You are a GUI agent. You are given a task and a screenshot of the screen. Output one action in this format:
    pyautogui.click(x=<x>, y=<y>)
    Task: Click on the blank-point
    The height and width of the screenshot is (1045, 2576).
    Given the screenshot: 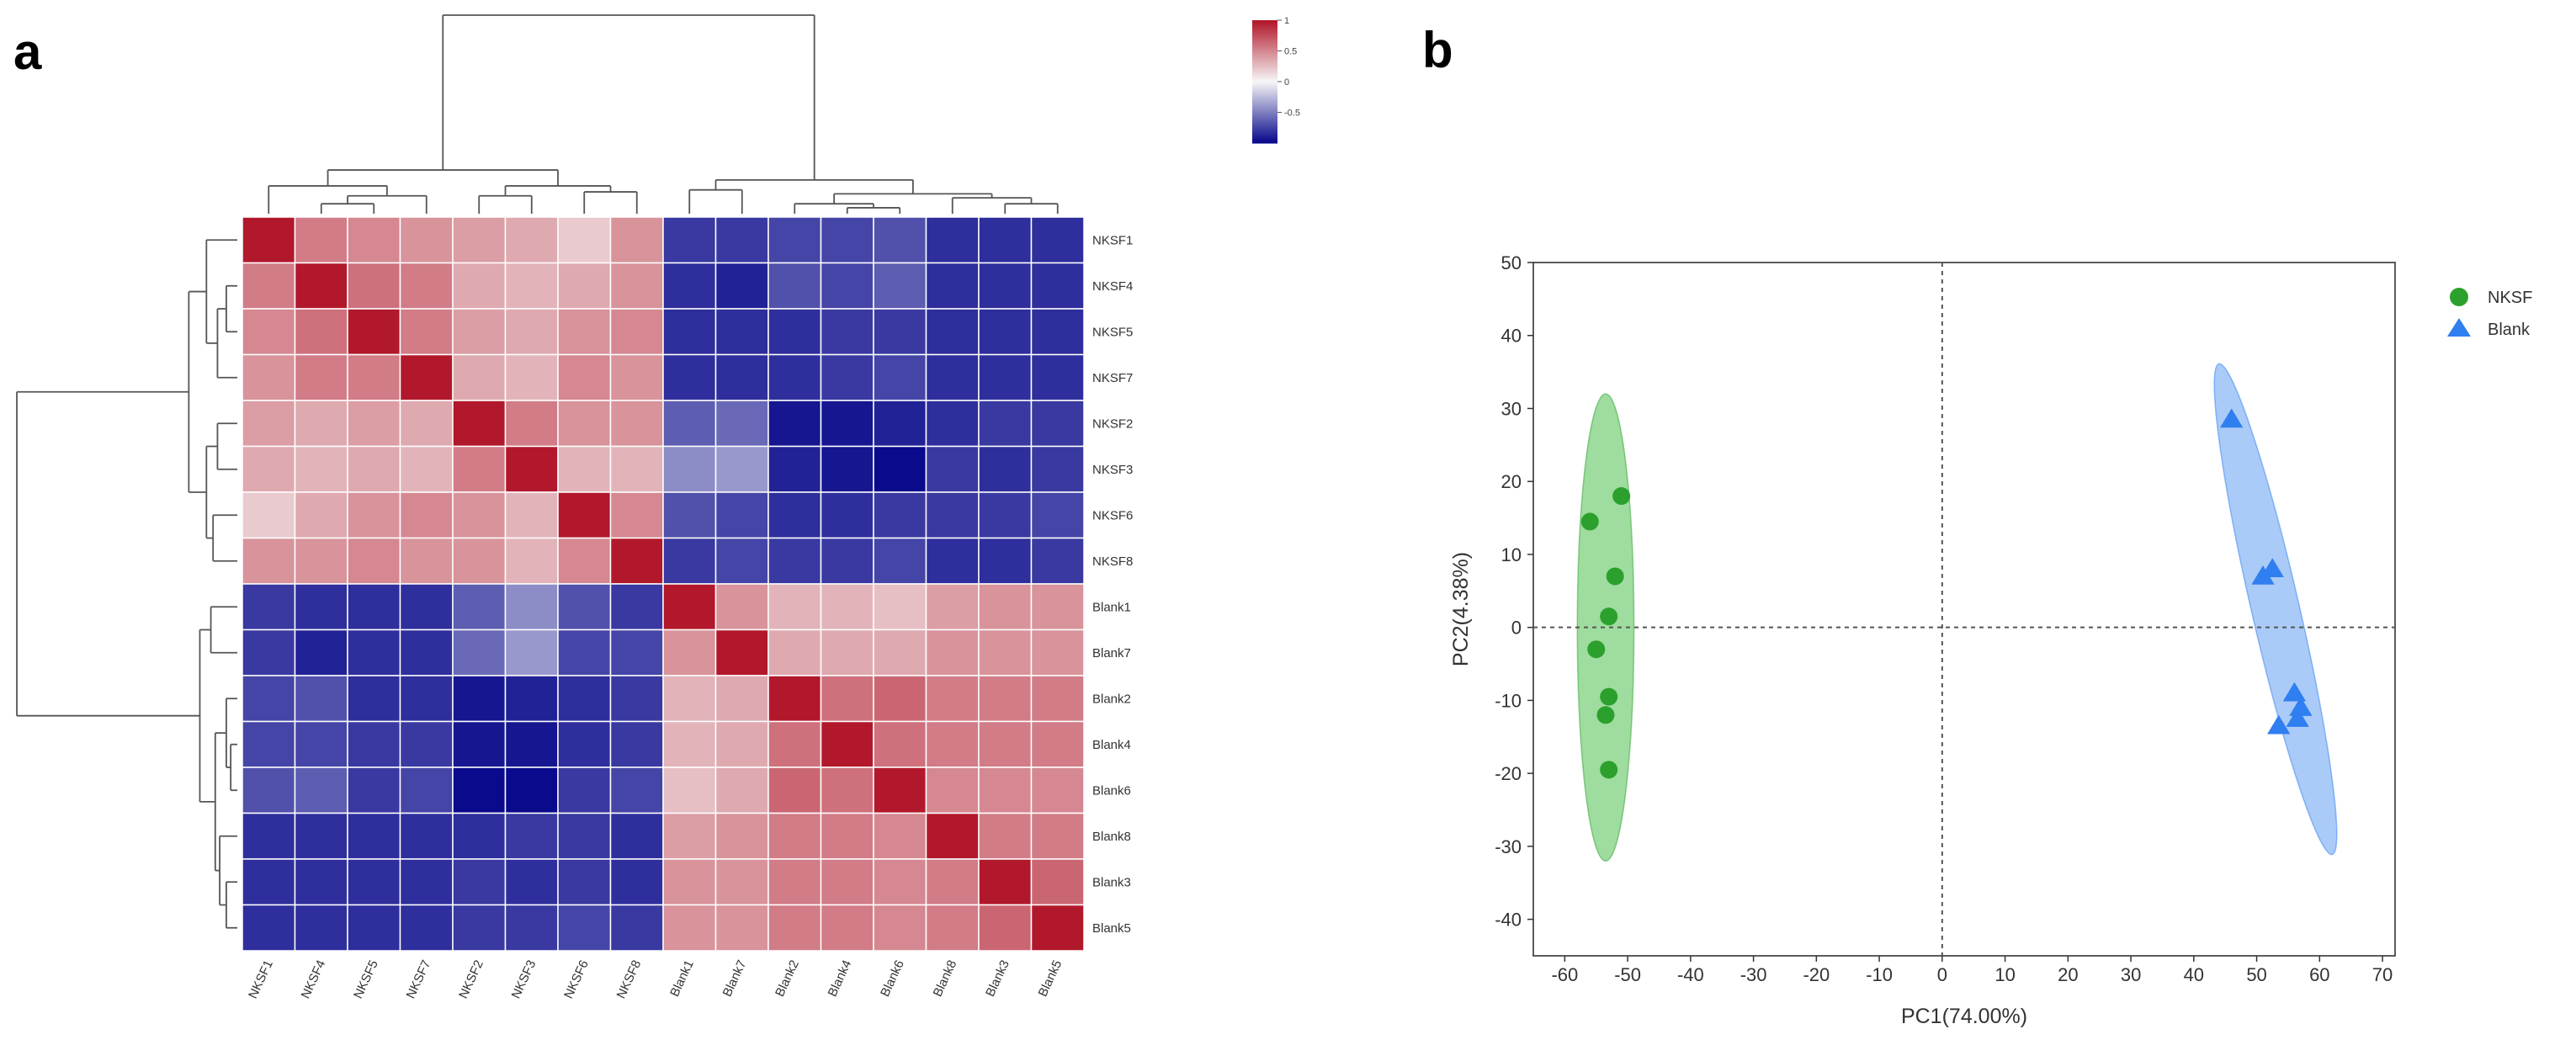 What is the action you would take?
    pyautogui.click(x=2301, y=706)
    